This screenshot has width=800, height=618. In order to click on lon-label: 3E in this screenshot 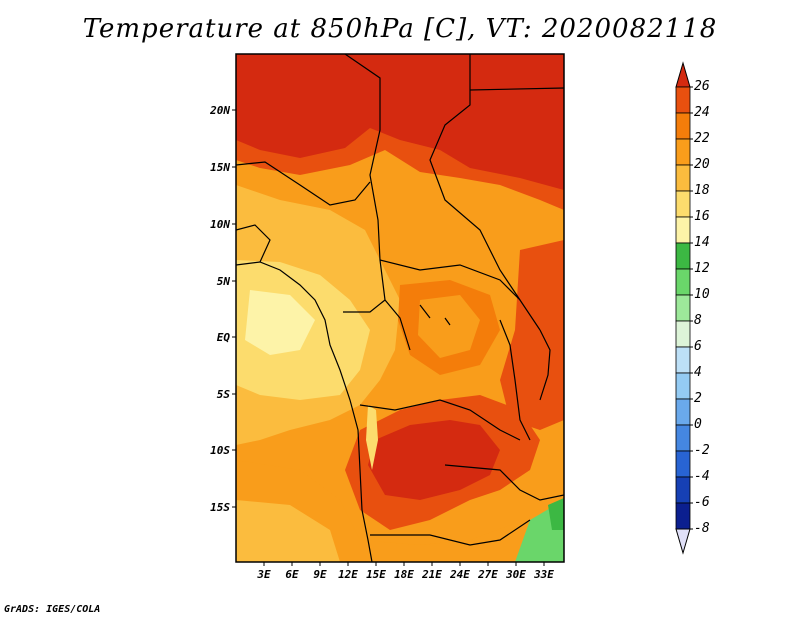, I will do `click(264, 574)`.